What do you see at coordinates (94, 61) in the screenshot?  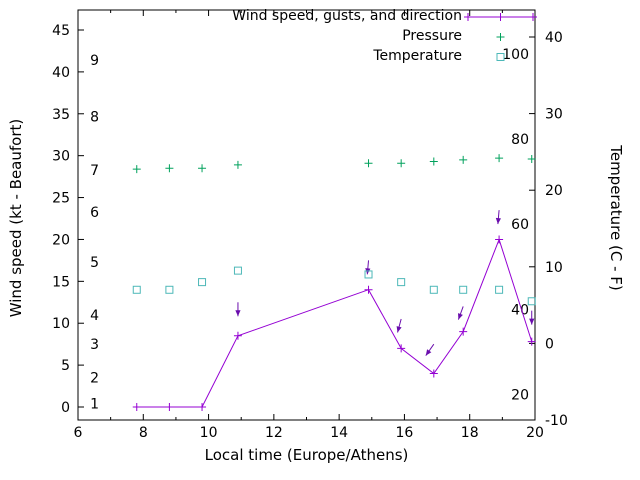 I see `beaufort-scale-label: 9` at bounding box center [94, 61].